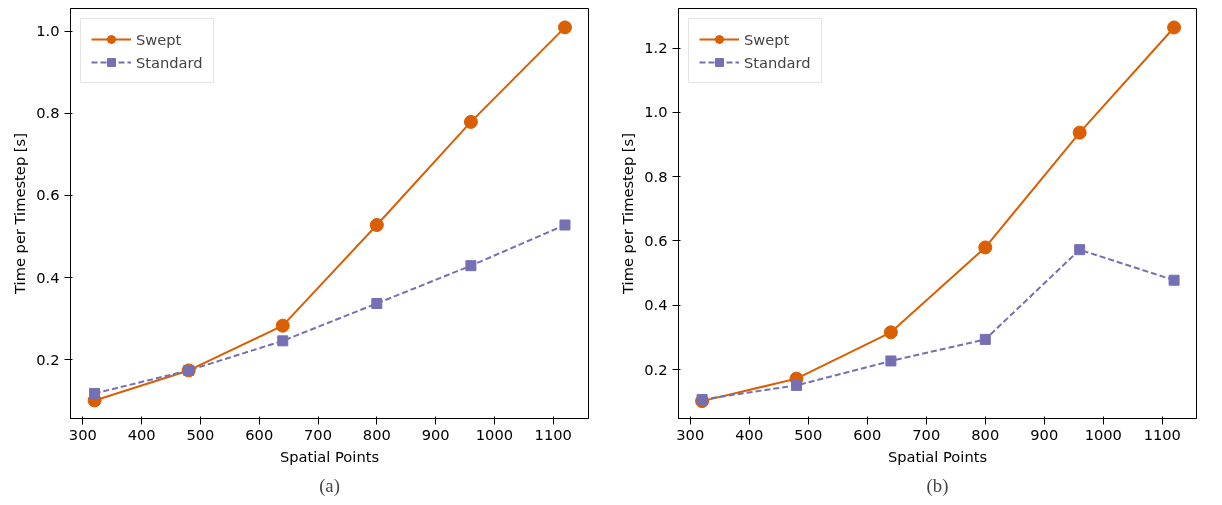  I want to click on y-tick-label: 1.2, so click(656, 48).